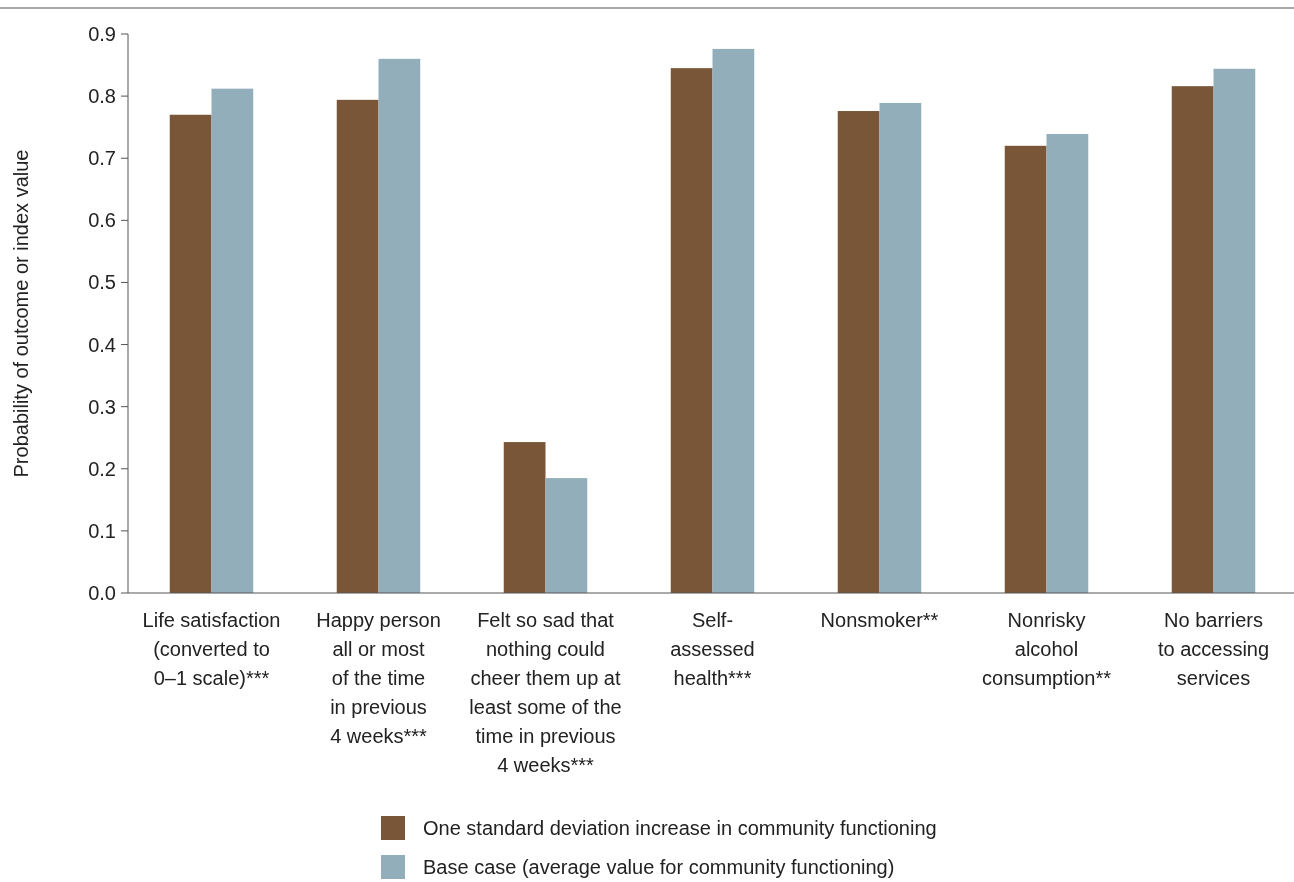  What do you see at coordinates (102, 282) in the screenshot?
I see `y-tick-label: 0.5` at bounding box center [102, 282].